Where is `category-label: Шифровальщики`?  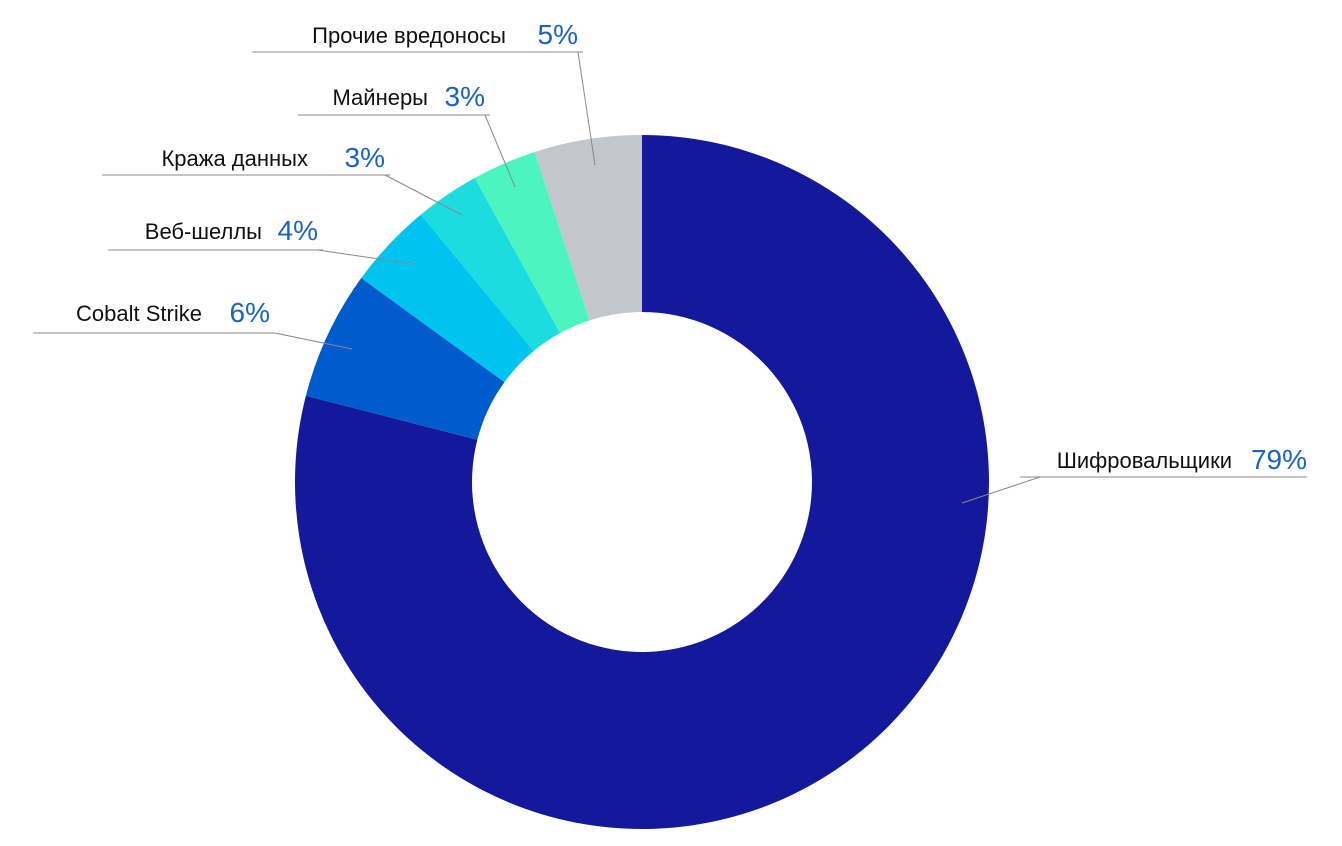
category-label: Шифровальщики is located at coordinates (1144, 460).